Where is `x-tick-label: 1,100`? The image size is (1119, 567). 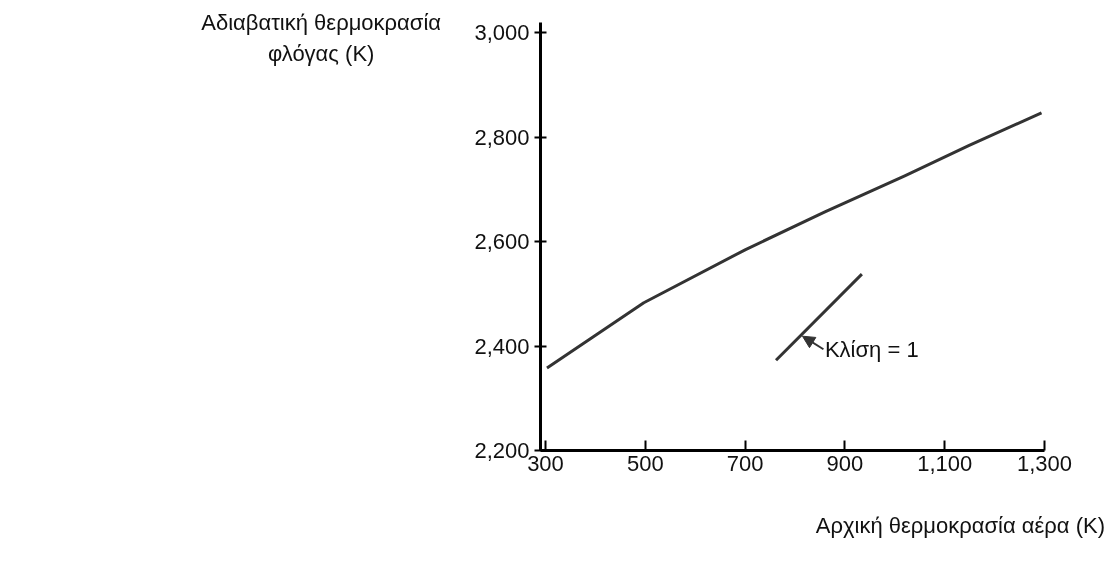 x-tick-label: 1,100 is located at coordinates (945, 463).